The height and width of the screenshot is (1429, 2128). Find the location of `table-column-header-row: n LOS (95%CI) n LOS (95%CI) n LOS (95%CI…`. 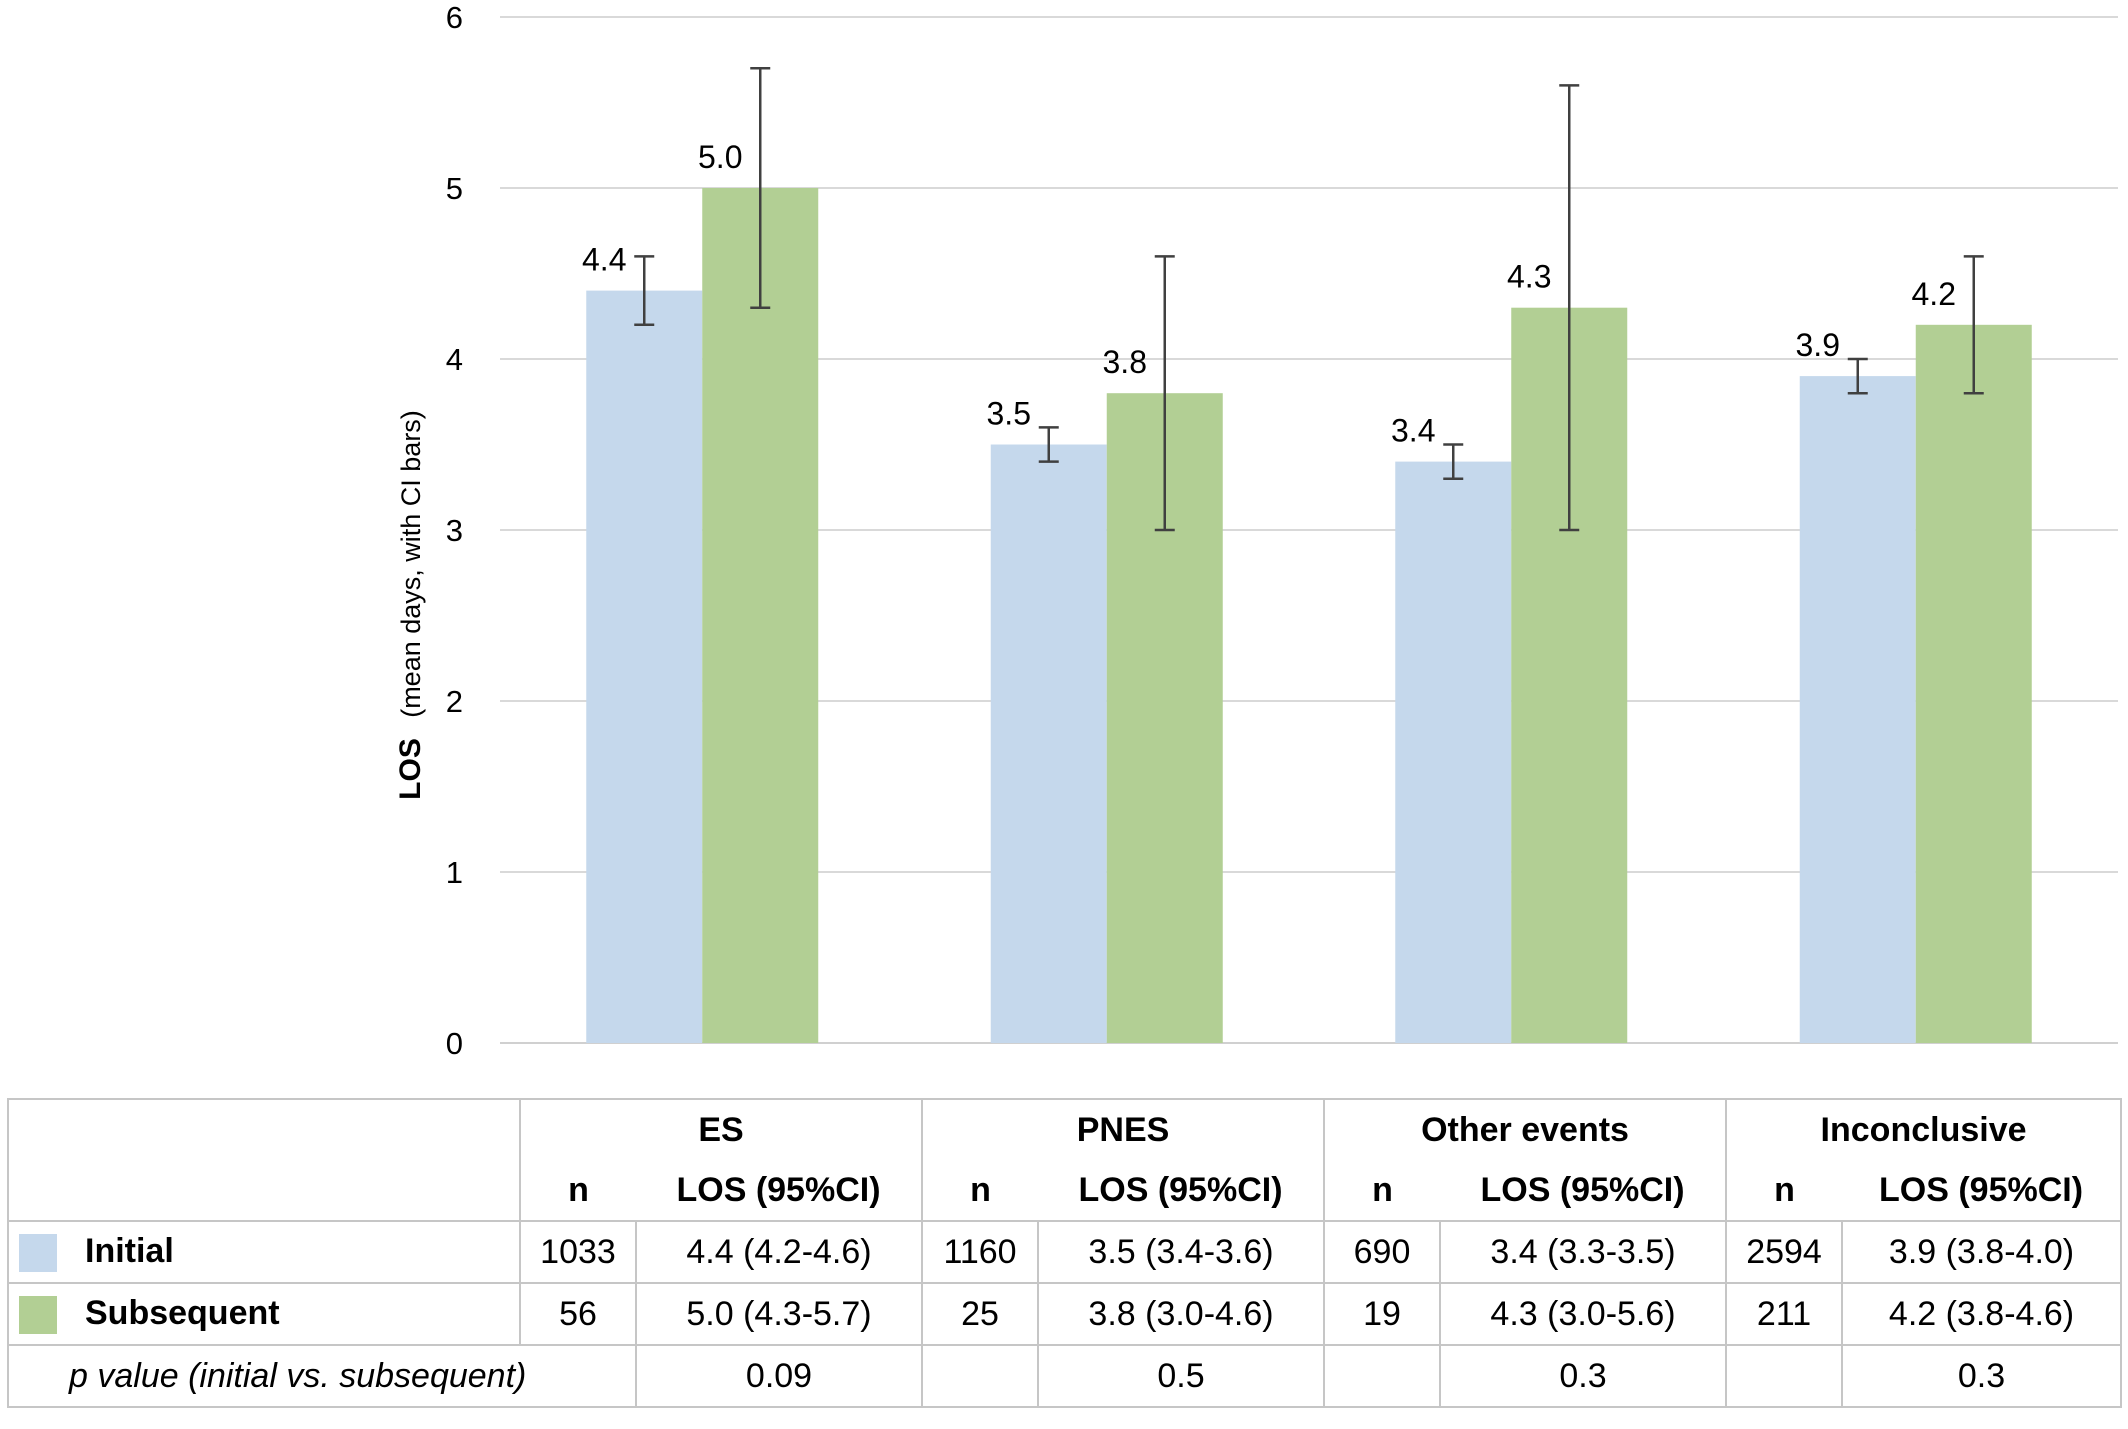

table-column-header-row: n LOS (95%CI) n LOS (95%CI) n LOS (95%CI… is located at coordinates (1065, 1191).